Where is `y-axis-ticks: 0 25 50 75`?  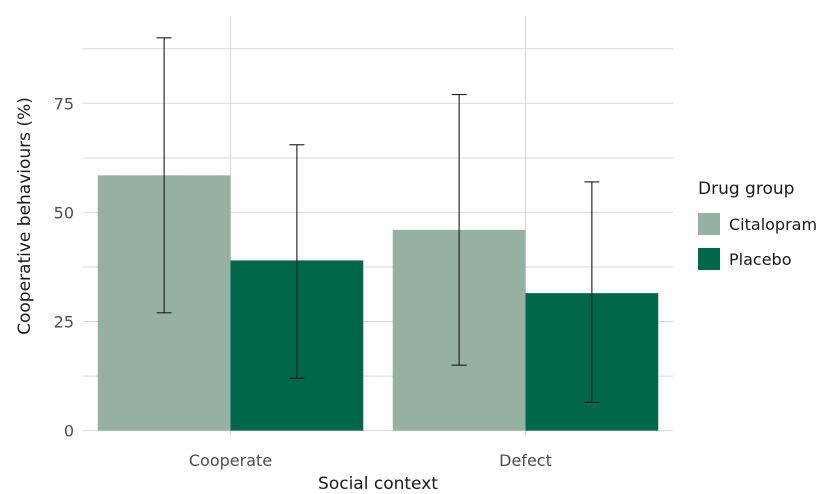
y-axis-ticks: 0 25 50 75 is located at coordinates (64, 267).